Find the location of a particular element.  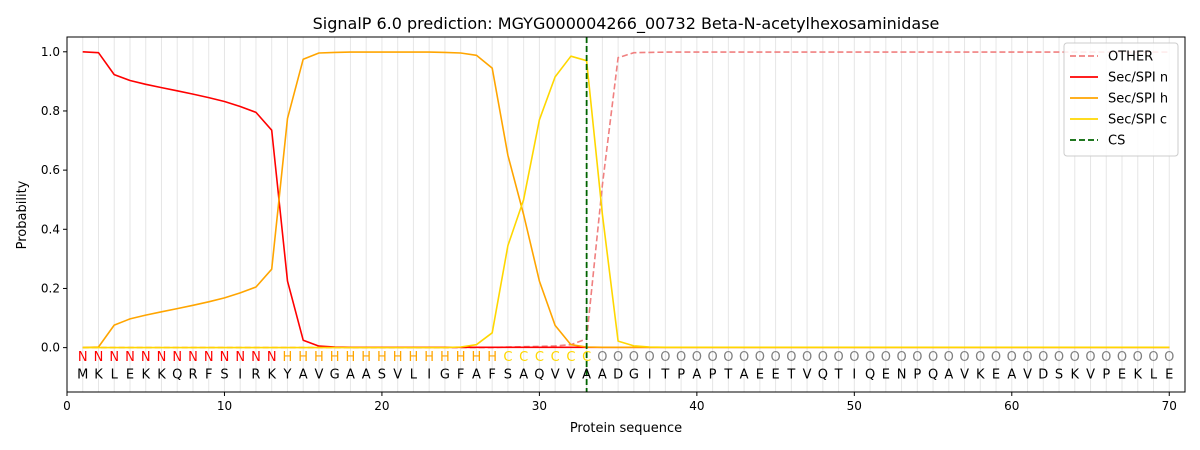

residue-label: F is located at coordinates (460, 375).